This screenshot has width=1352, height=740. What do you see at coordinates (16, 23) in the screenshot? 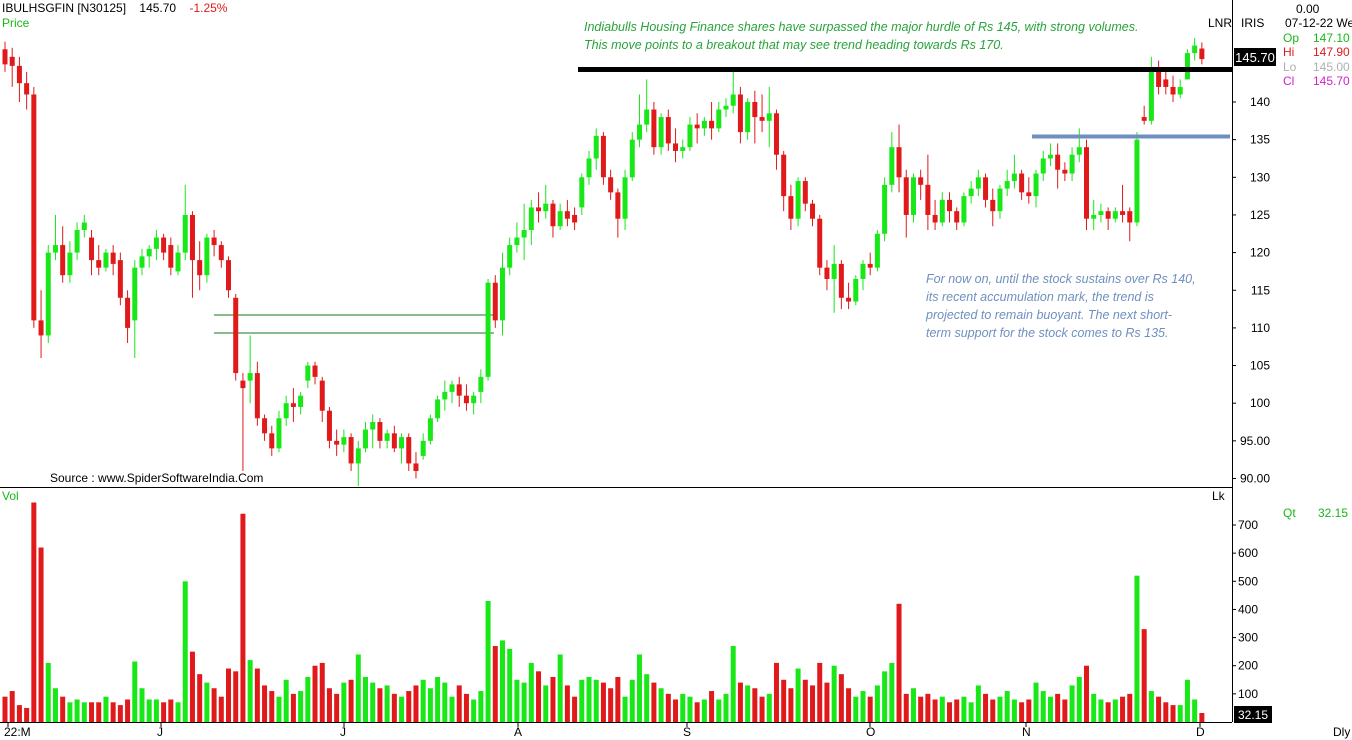
I see `price-panel-label: Price` at bounding box center [16, 23].